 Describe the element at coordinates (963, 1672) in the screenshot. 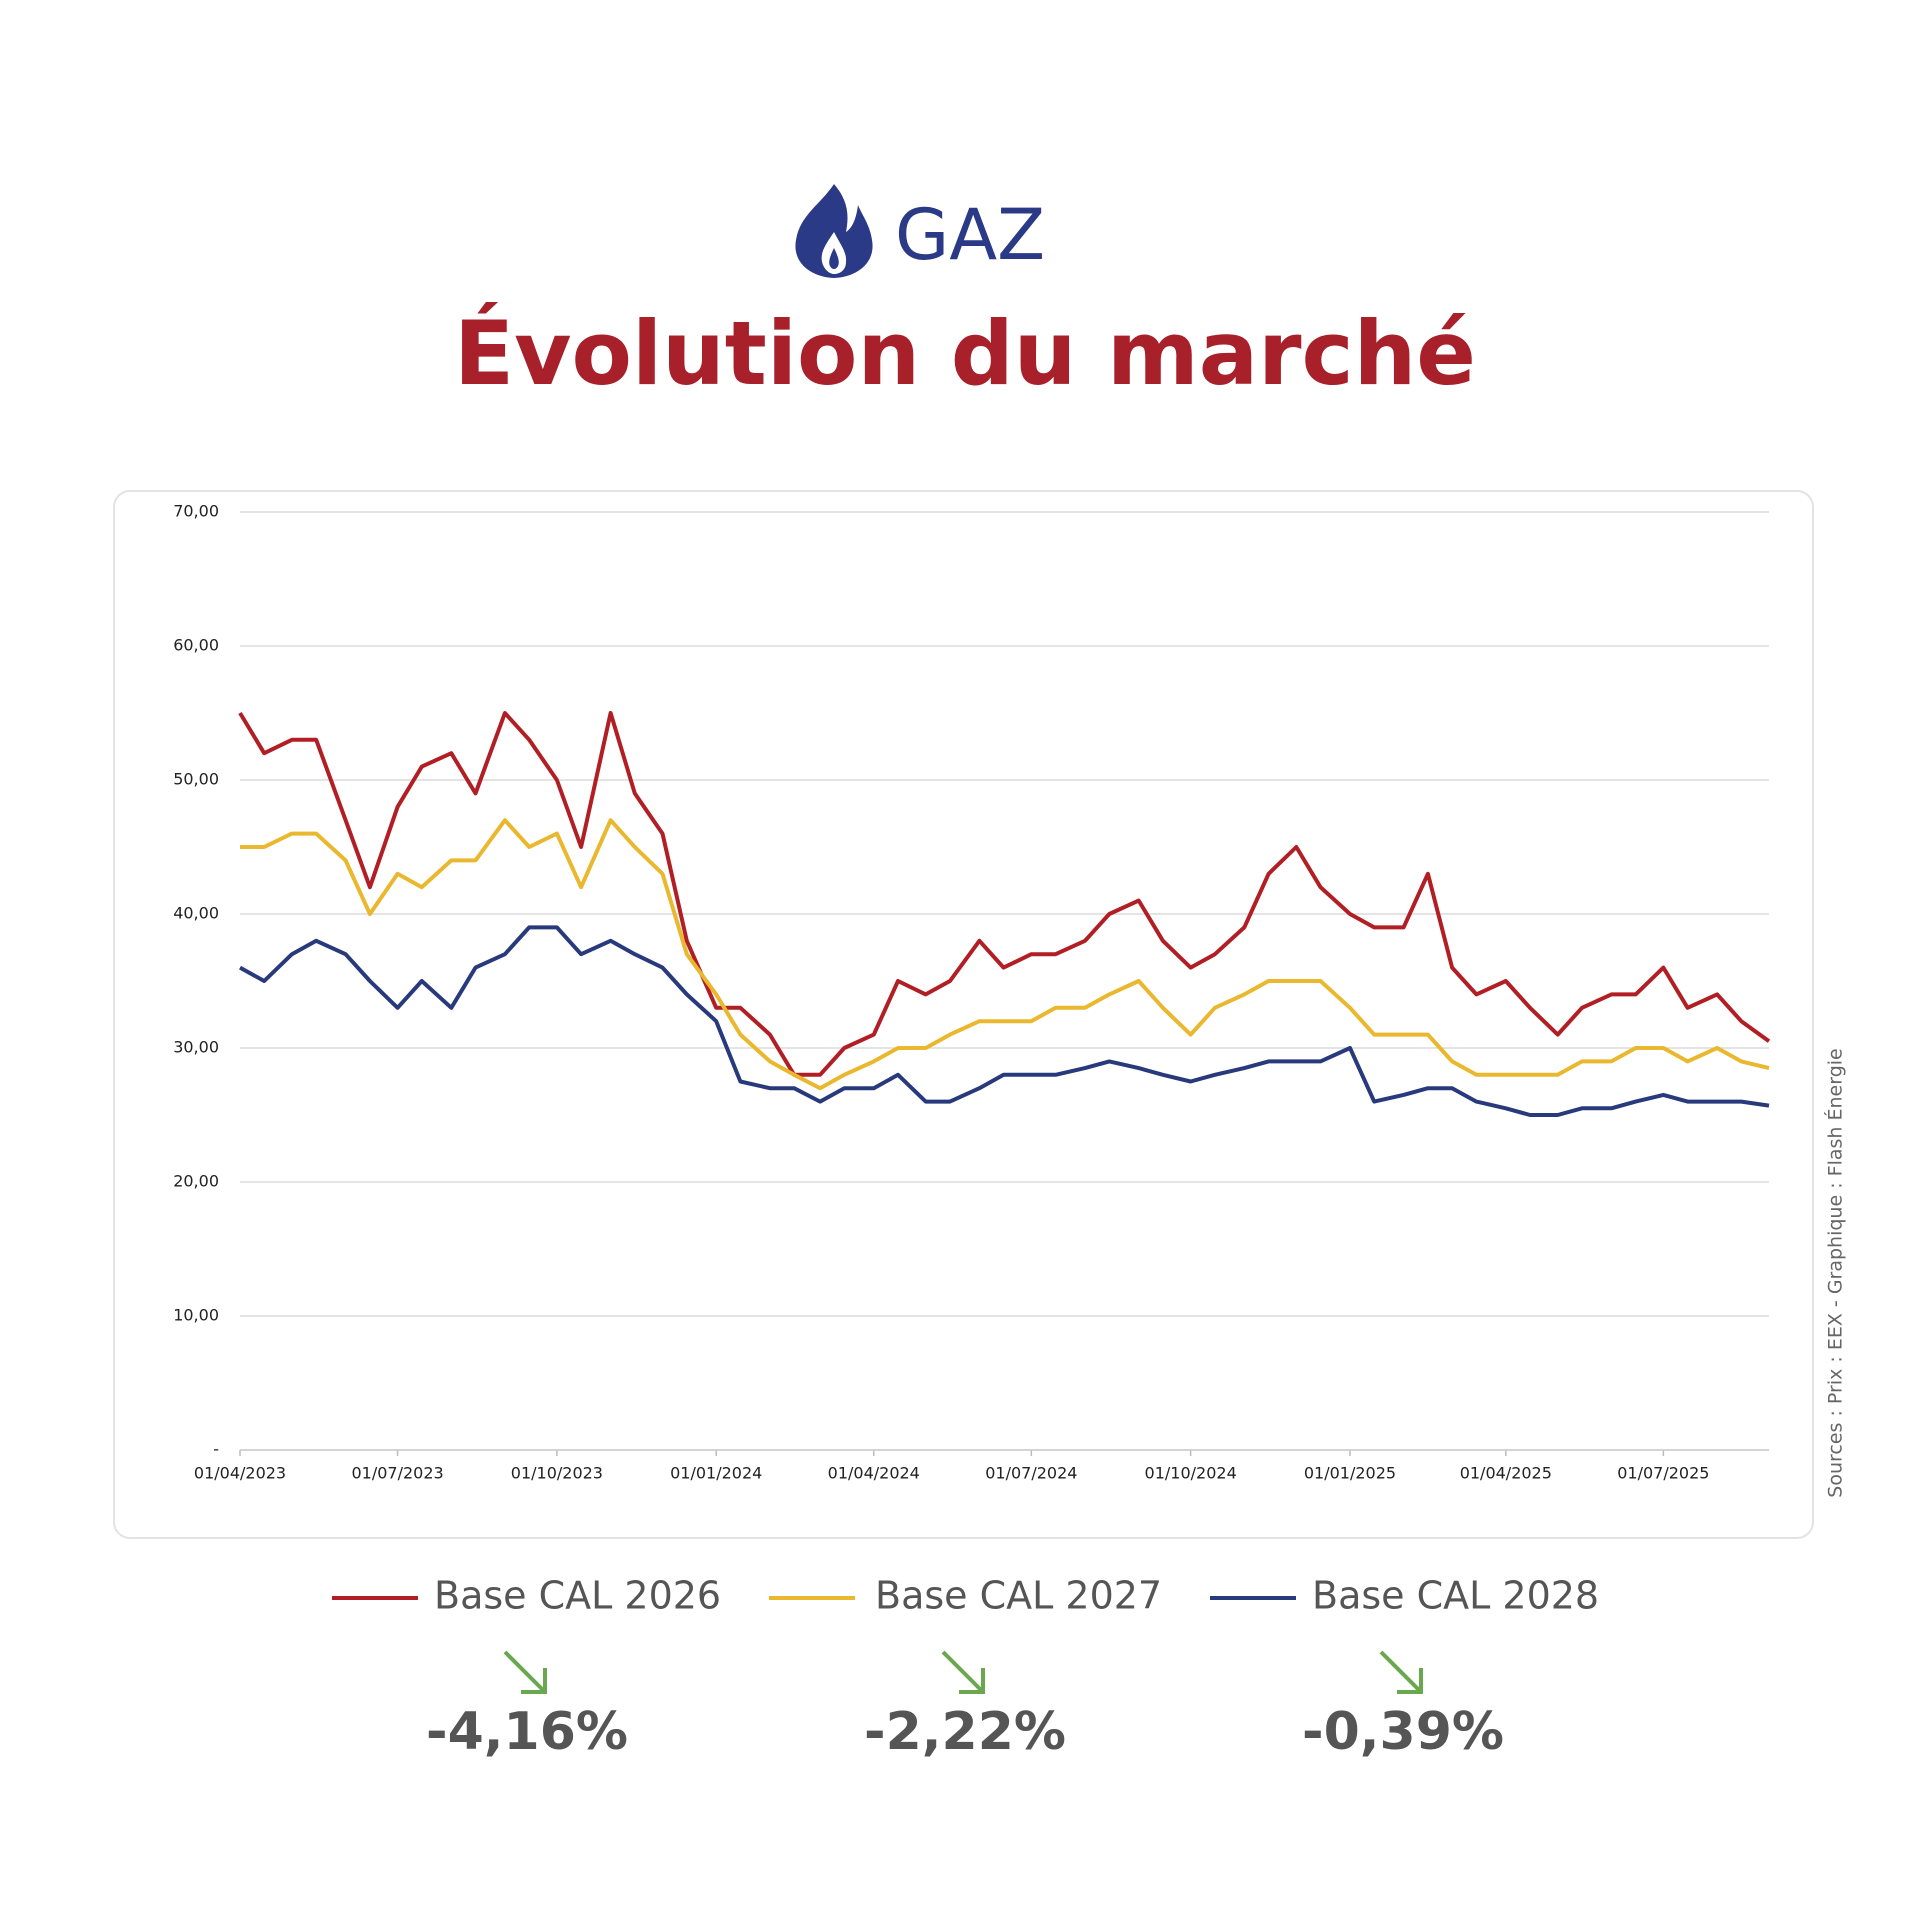

I see `down-arrows` at that location.